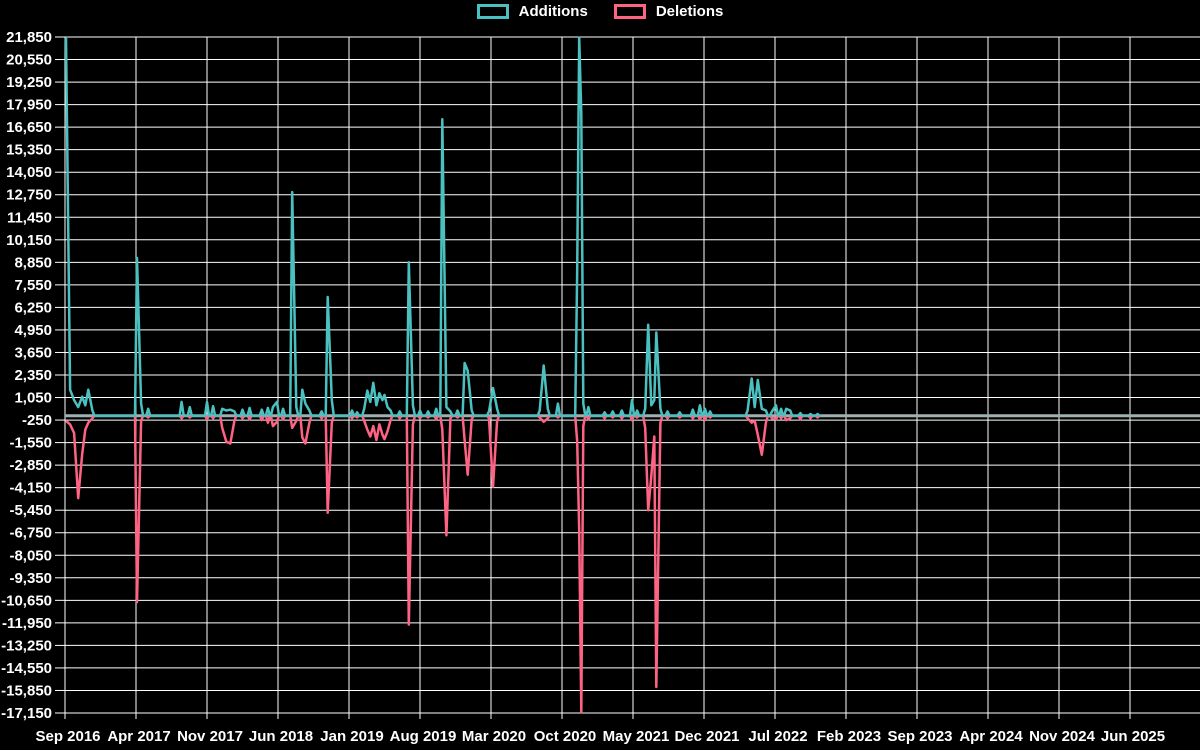 Image resolution: width=1200 pixels, height=750 pixels. I want to click on y-tick-label: -11,950, so click(27, 623).